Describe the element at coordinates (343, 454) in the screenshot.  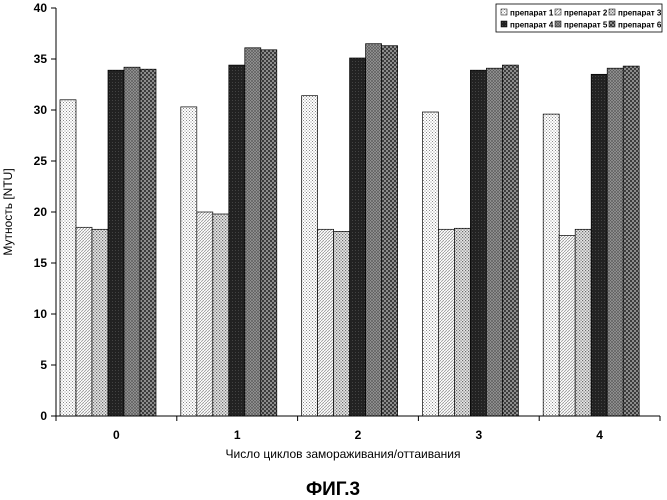
I see `x-axis-label: Число циклов замораживания/оттаивания` at that location.